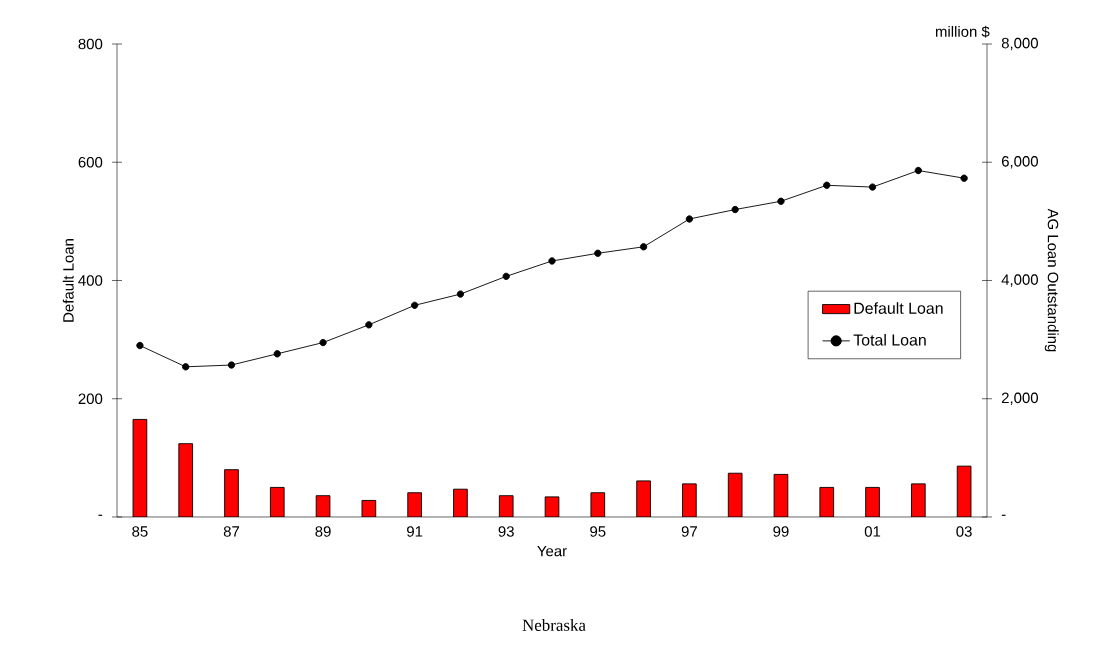 The image size is (1108, 663). What do you see at coordinates (889, 339) in the screenshot?
I see `legend-label: Total Loan` at bounding box center [889, 339].